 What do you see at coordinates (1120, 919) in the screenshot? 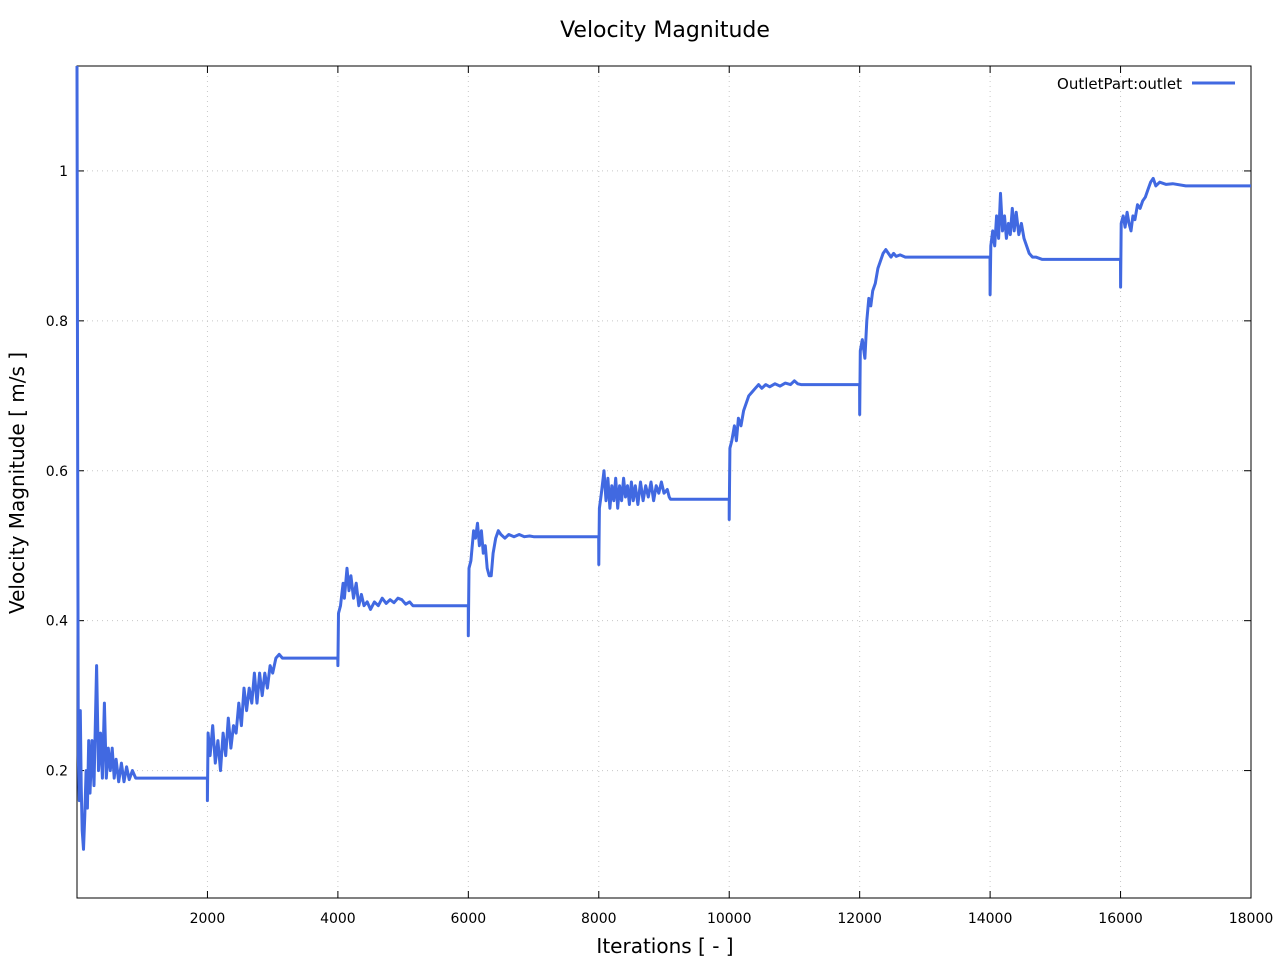
I see `x-tick-label: 16000` at bounding box center [1120, 919].